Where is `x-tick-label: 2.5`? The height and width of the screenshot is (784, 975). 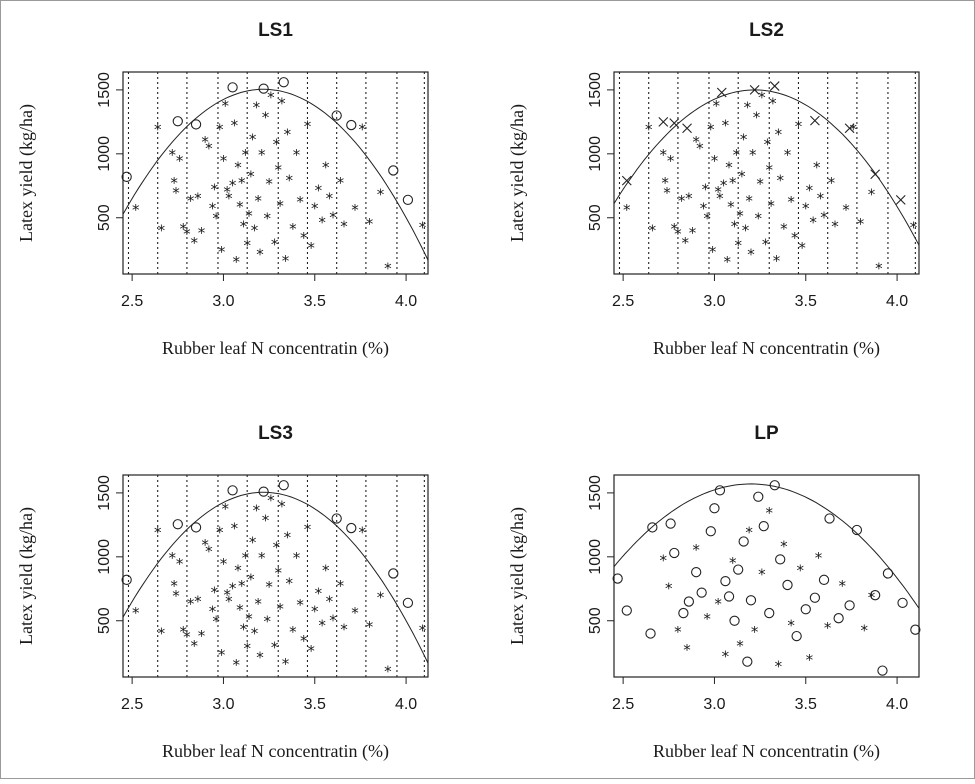 x-tick-label: 2.5 is located at coordinates (132, 704).